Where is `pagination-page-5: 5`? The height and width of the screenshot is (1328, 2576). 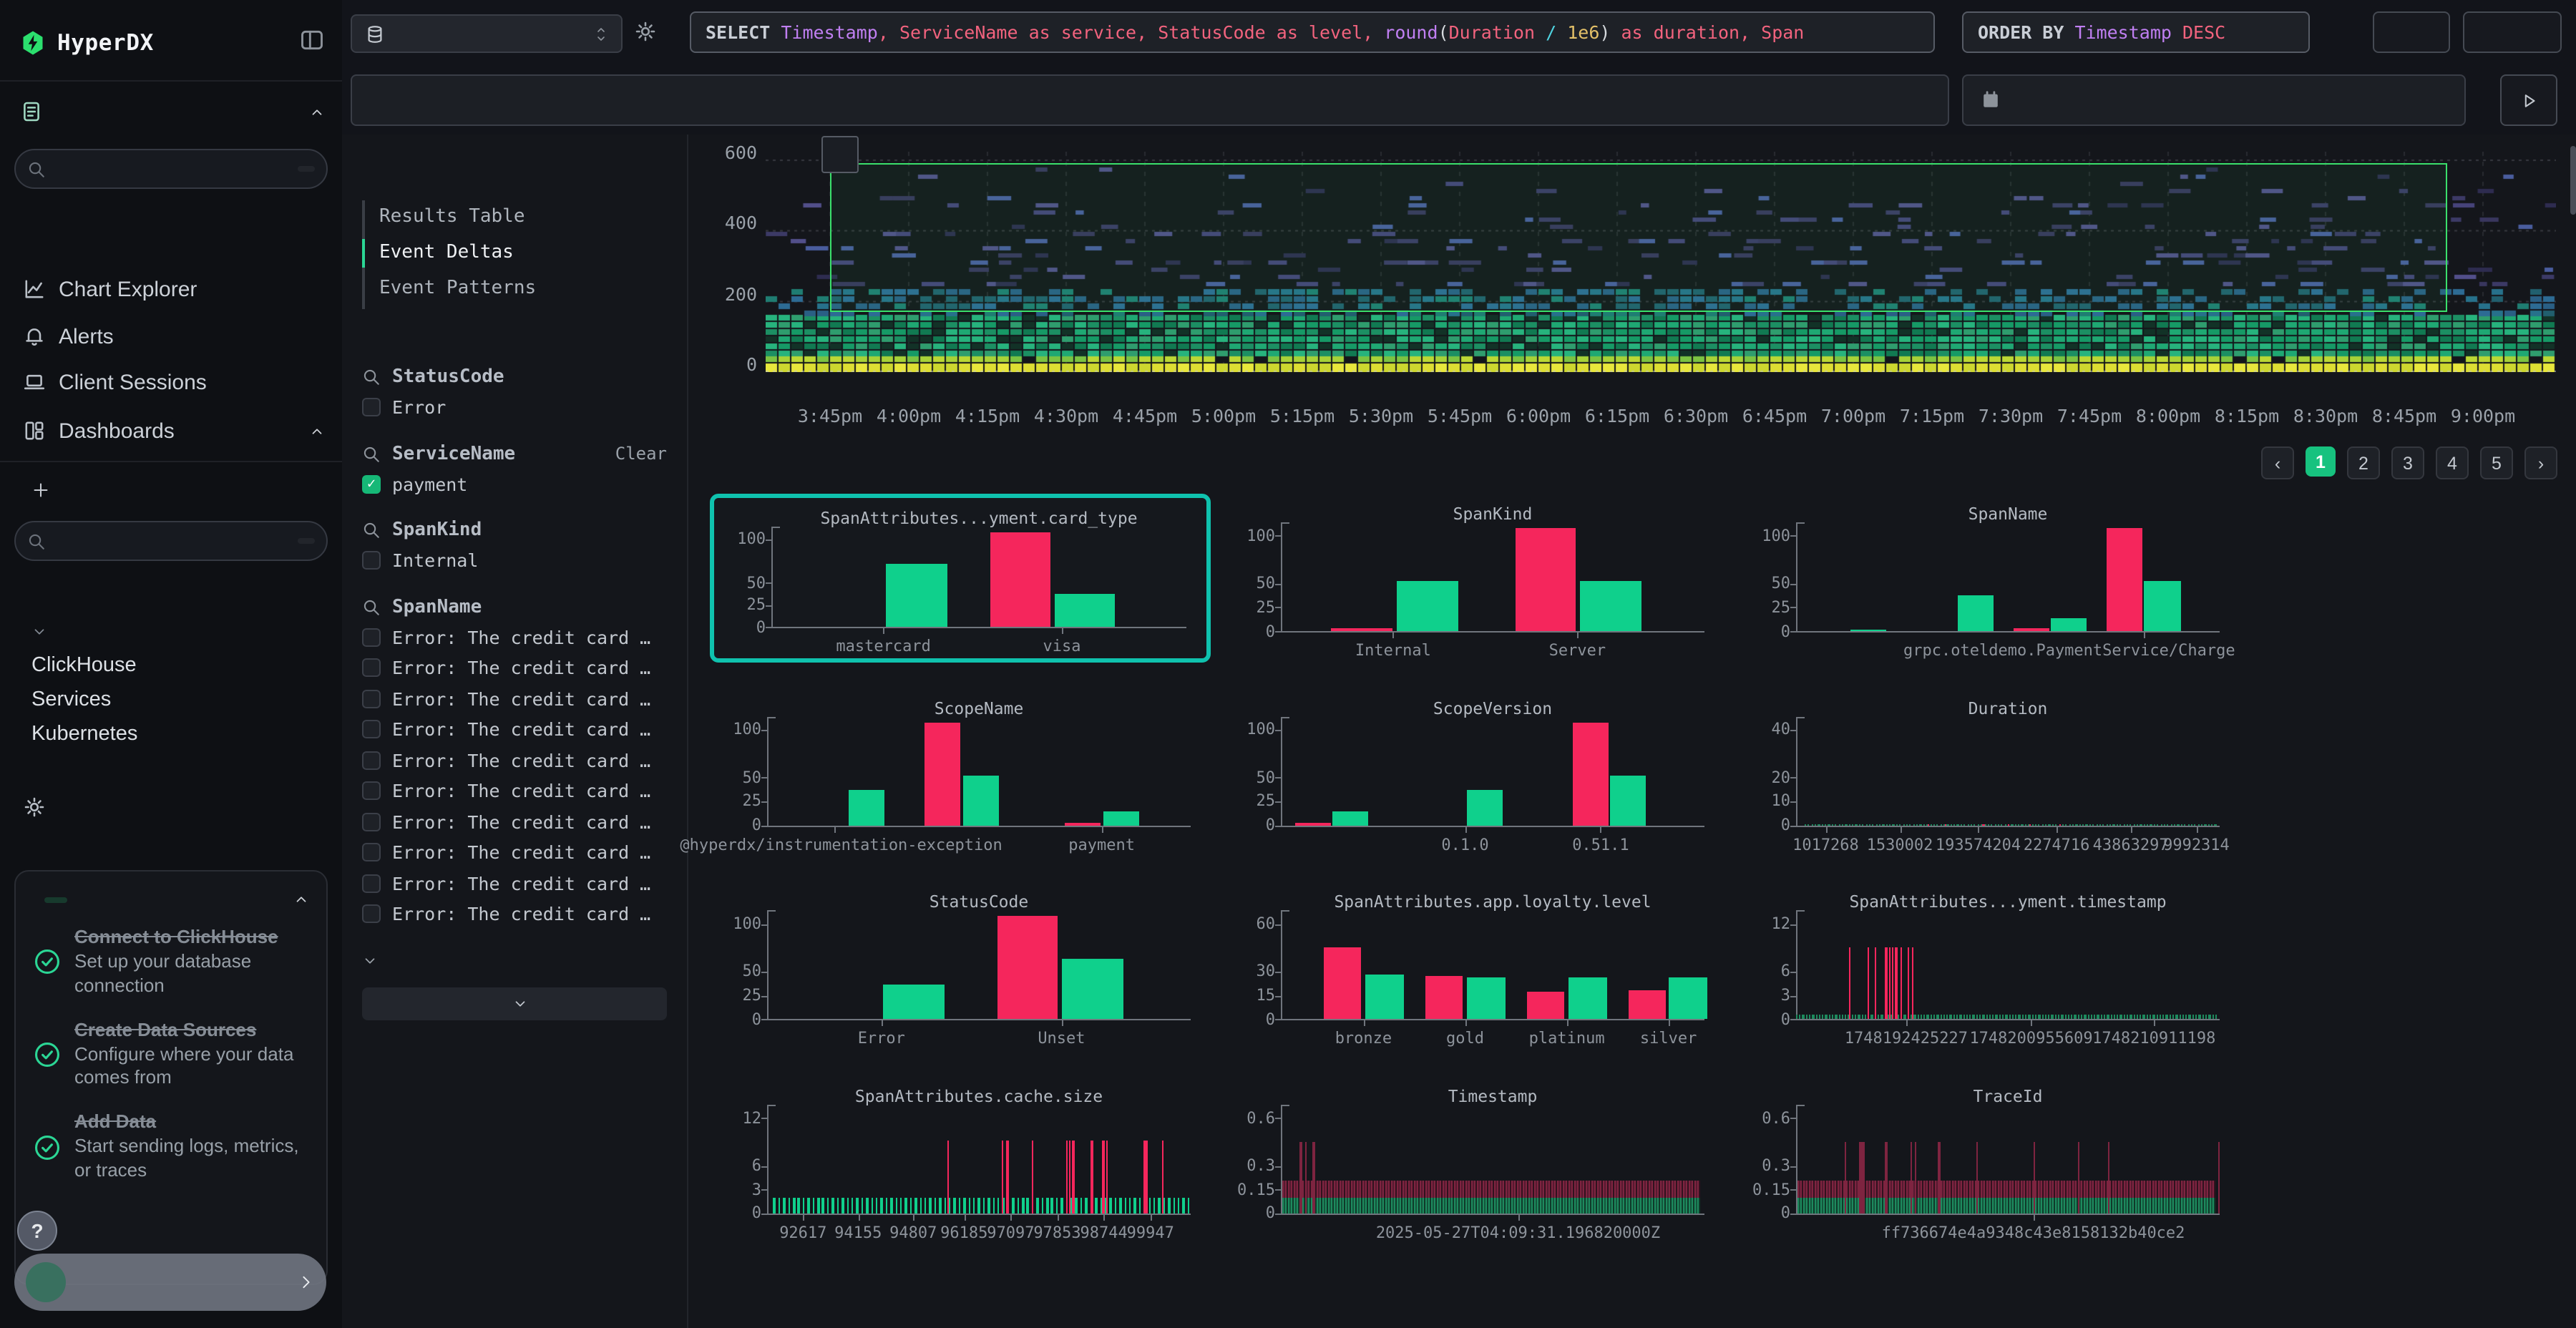 pagination-page-5: 5 is located at coordinates (2496, 463).